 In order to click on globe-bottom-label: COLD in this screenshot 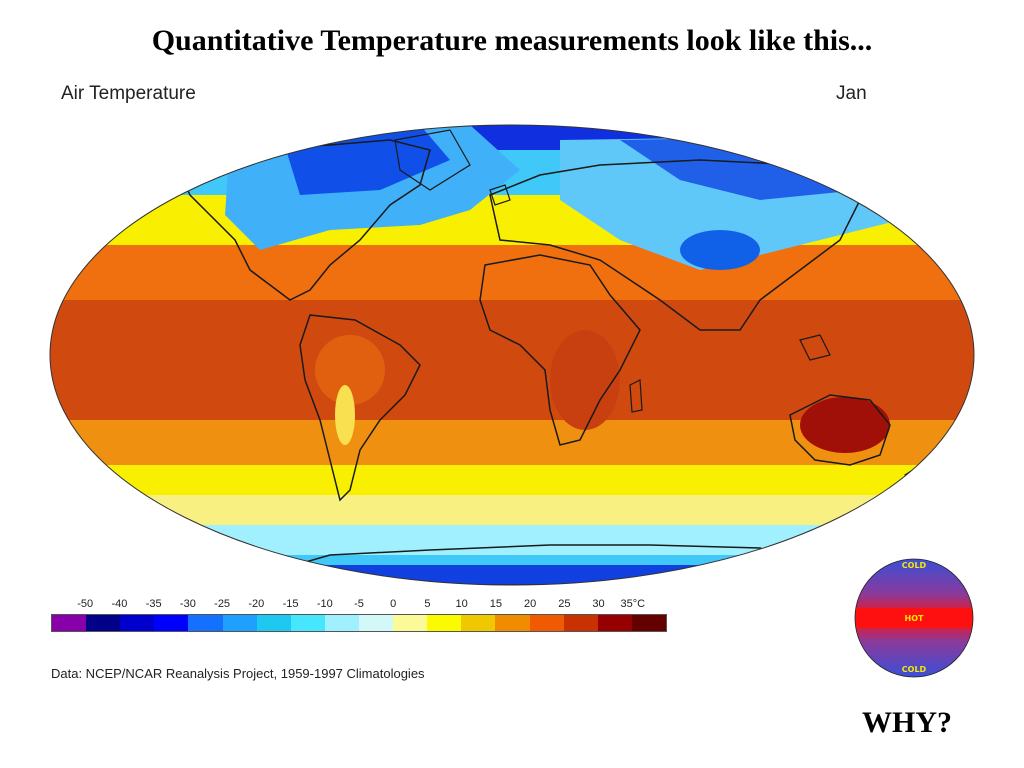, I will do `click(914, 669)`.